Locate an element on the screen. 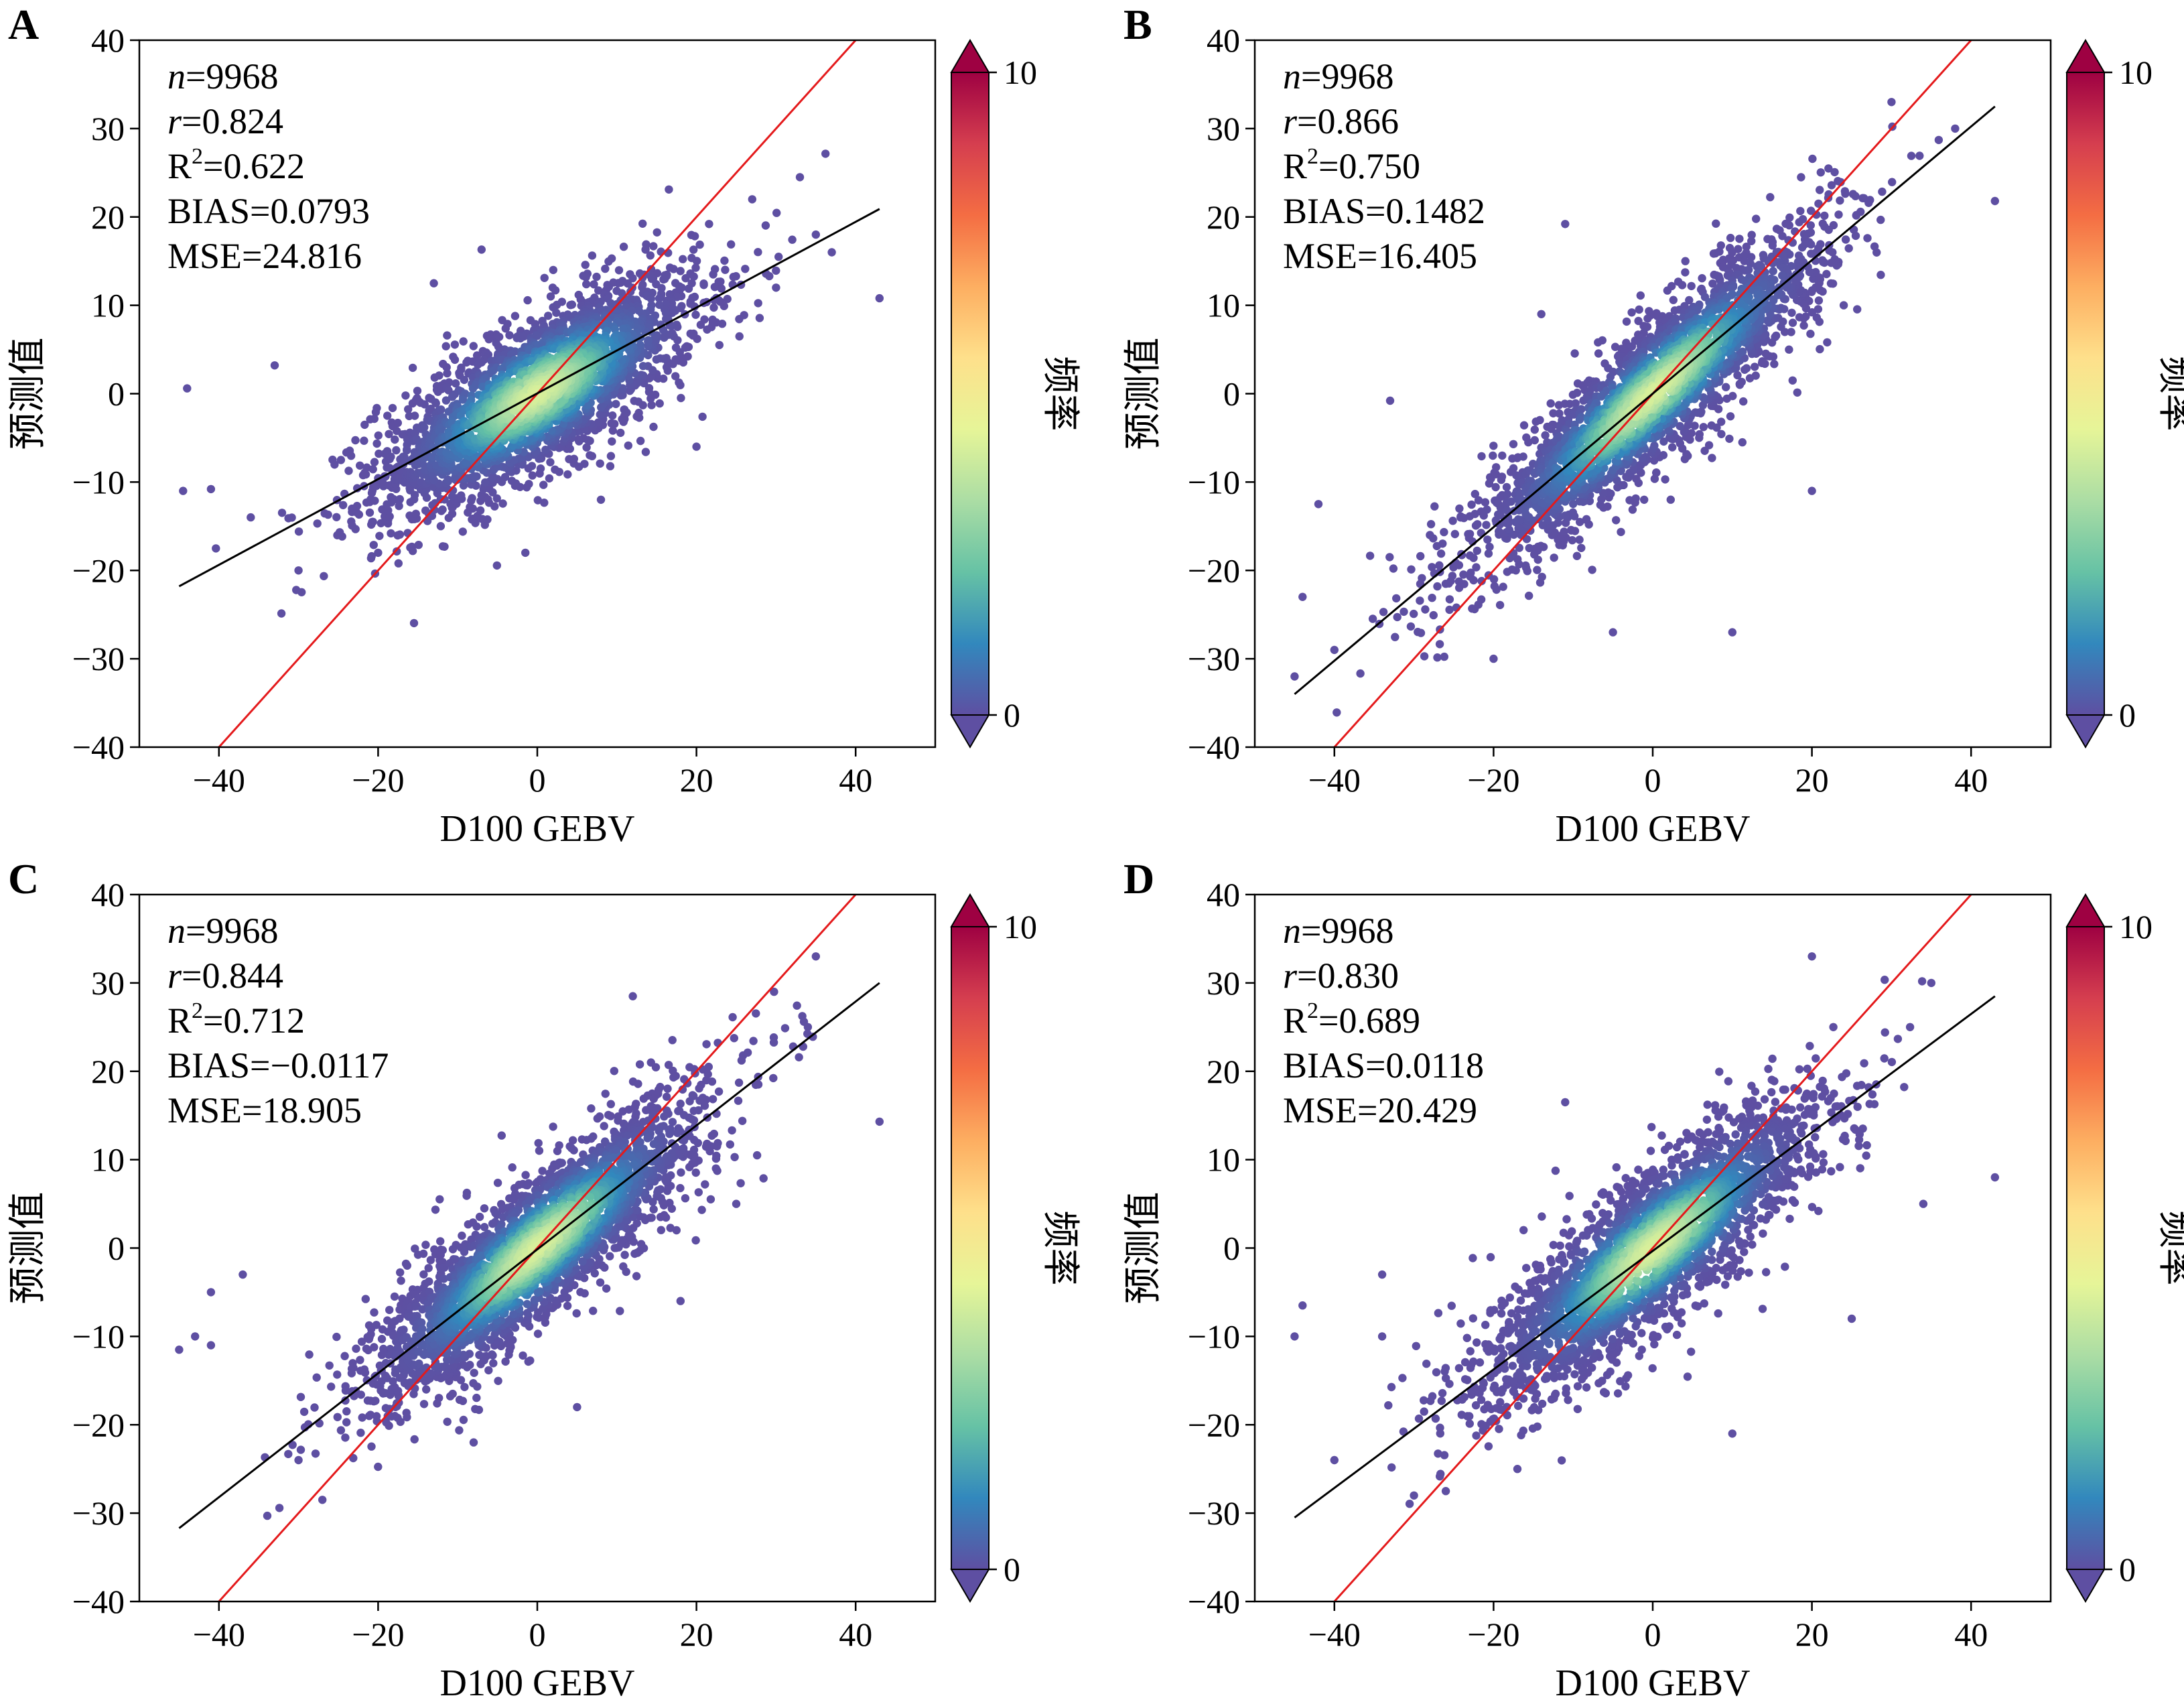 The height and width of the screenshot is (1698, 2184). stat-mse: MSE=24.816 is located at coordinates (264, 256).